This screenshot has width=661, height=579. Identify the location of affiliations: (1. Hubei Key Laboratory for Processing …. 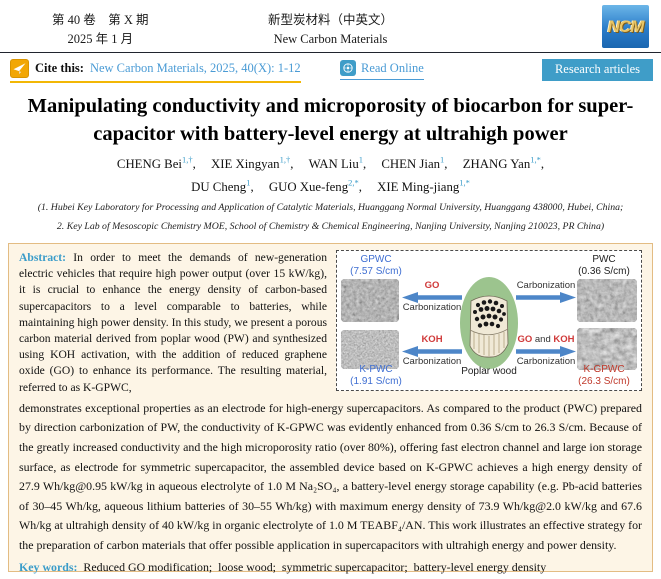
(330, 217).